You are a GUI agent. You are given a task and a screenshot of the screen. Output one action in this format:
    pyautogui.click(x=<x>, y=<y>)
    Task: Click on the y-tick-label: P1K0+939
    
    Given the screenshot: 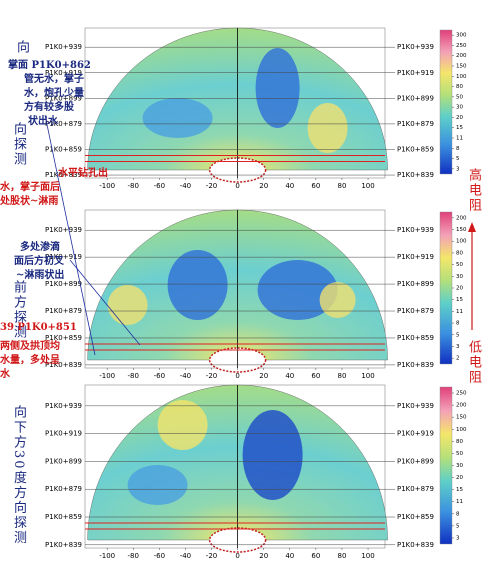 What is the action you would take?
    pyautogui.click(x=63, y=406)
    